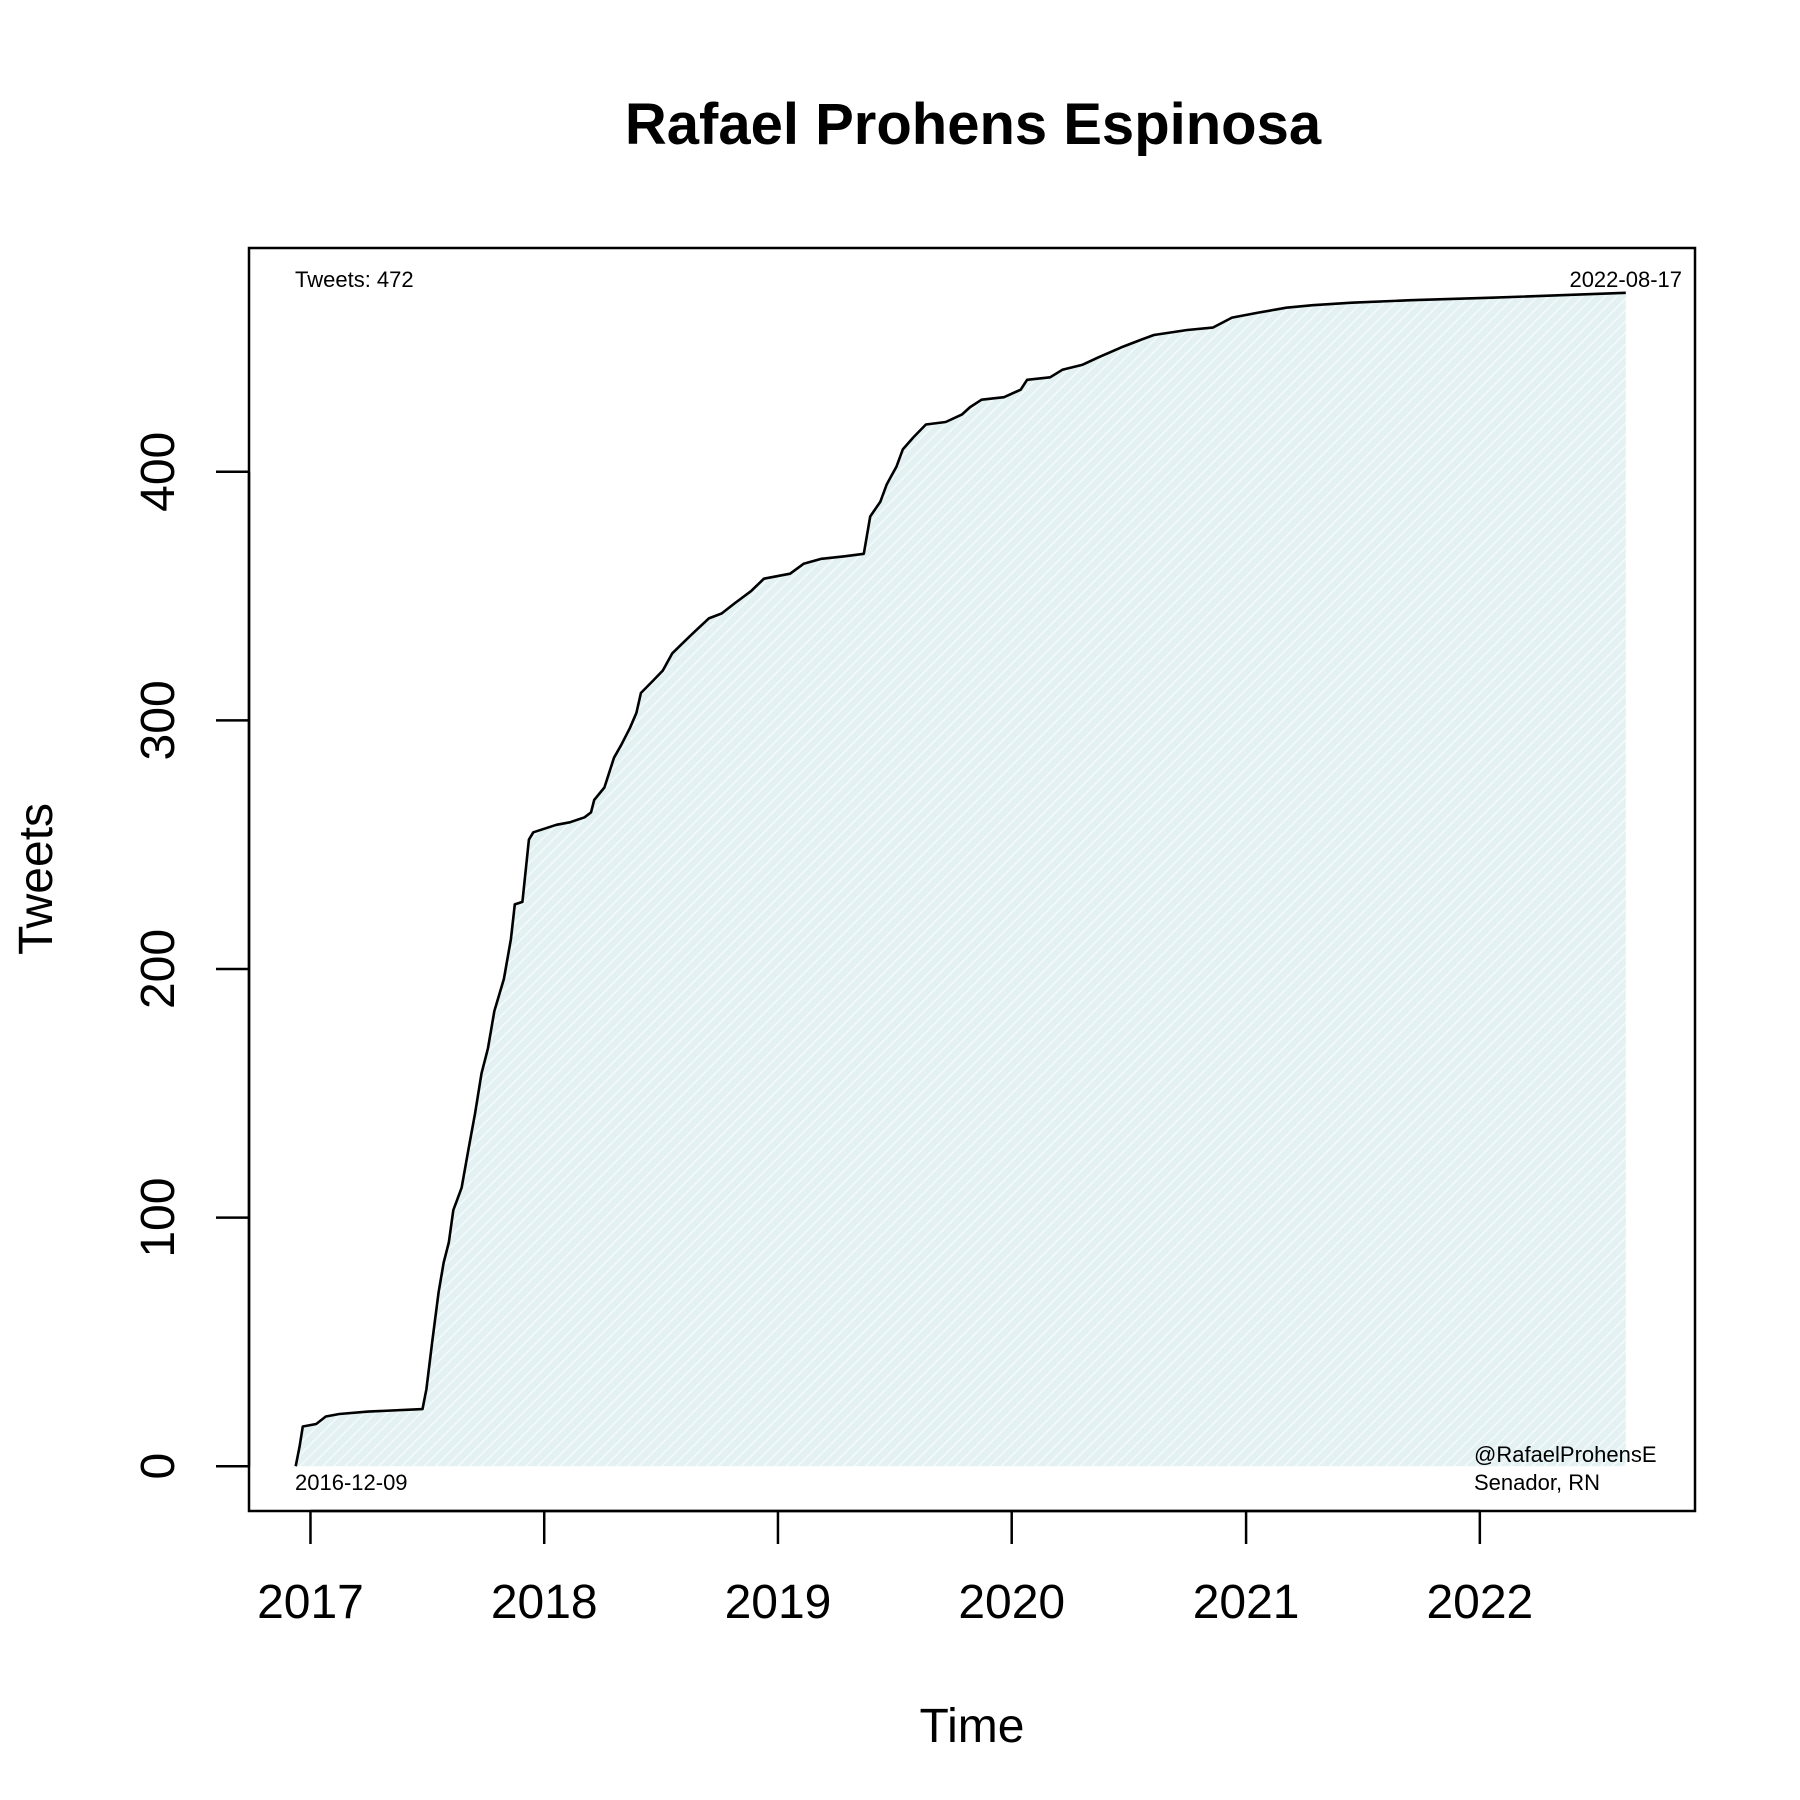 The height and width of the screenshot is (1800, 1800). Describe the element at coordinates (36, 879) in the screenshot. I see `y-axis-title: Tweets` at that location.